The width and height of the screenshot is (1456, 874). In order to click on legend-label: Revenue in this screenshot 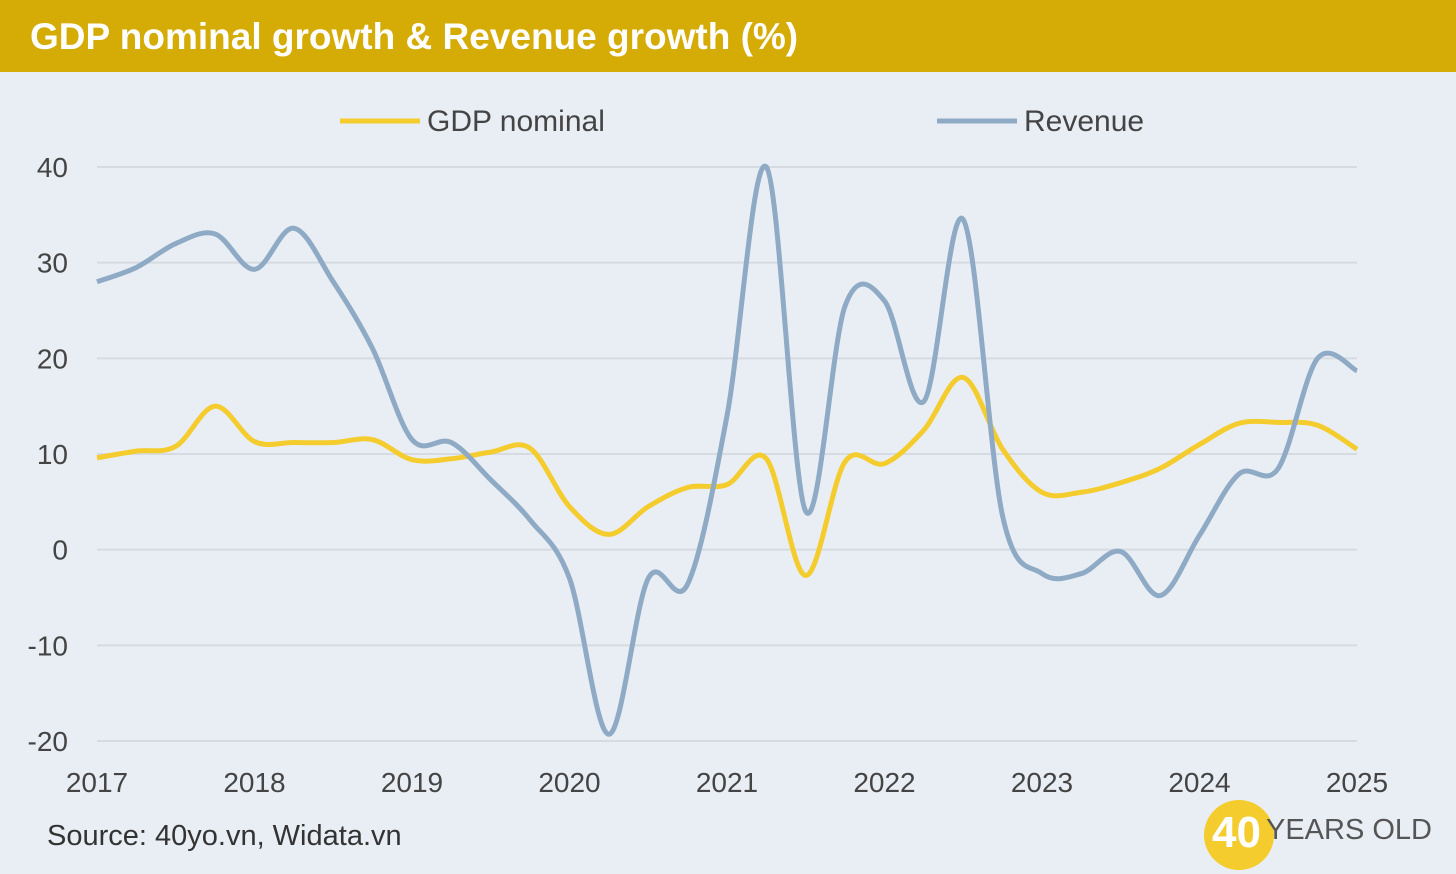, I will do `click(1084, 121)`.